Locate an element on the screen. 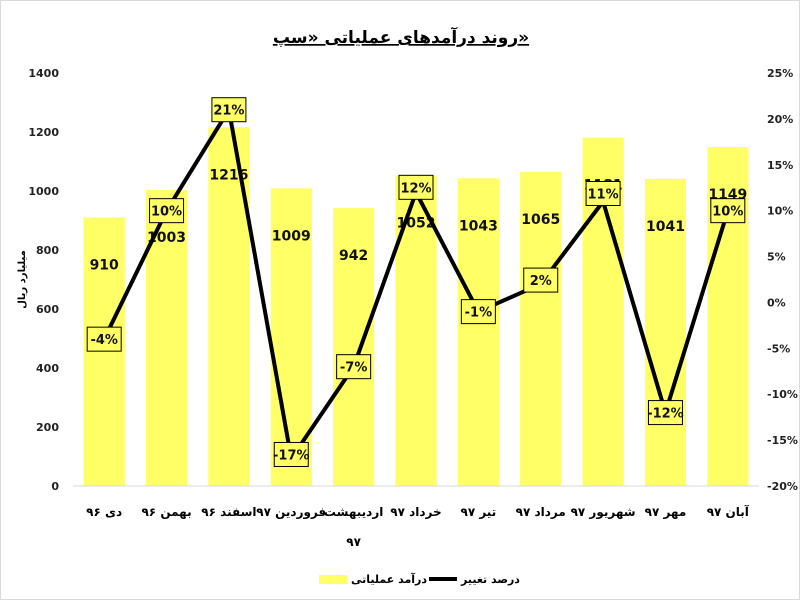 This screenshot has width=800, height=600. bar-value-label: 1009 is located at coordinates (291, 236).